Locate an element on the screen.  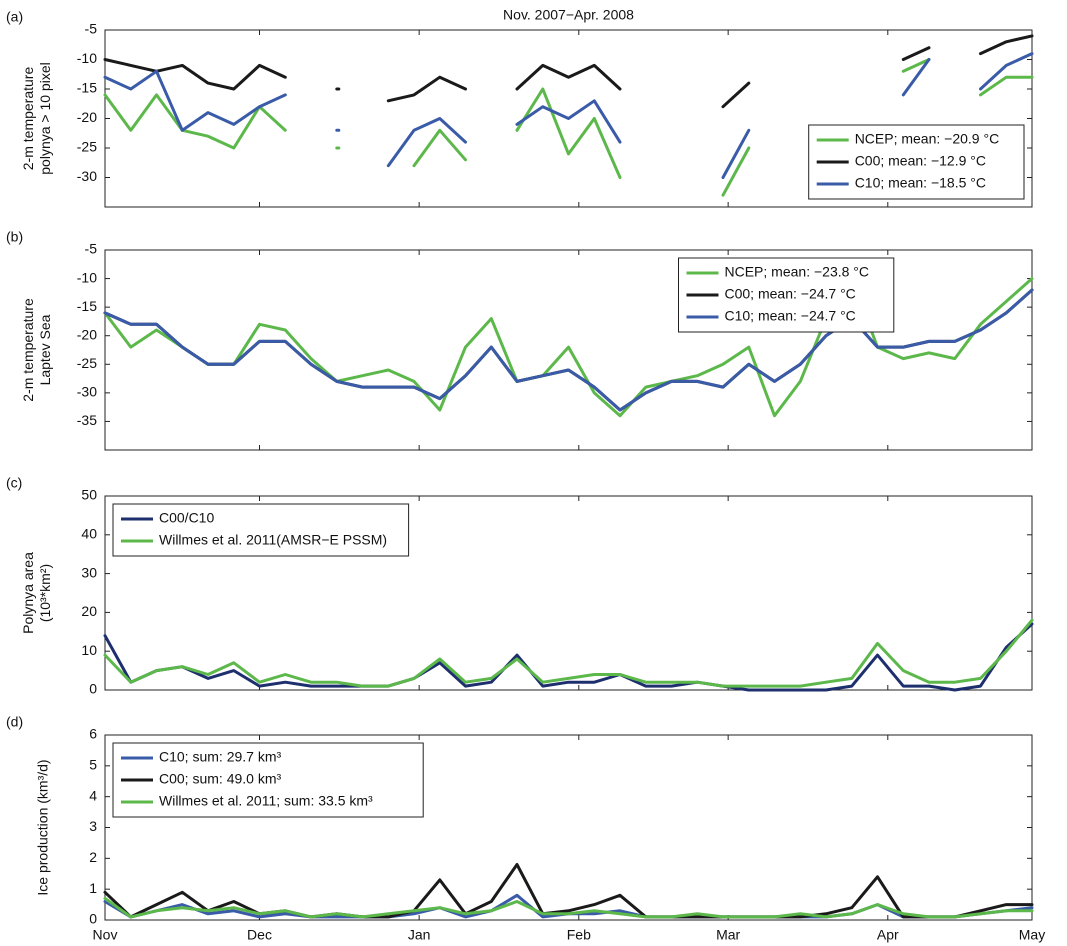
y-axis-label: polynya > 10 pixel is located at coordinates (45, 118).